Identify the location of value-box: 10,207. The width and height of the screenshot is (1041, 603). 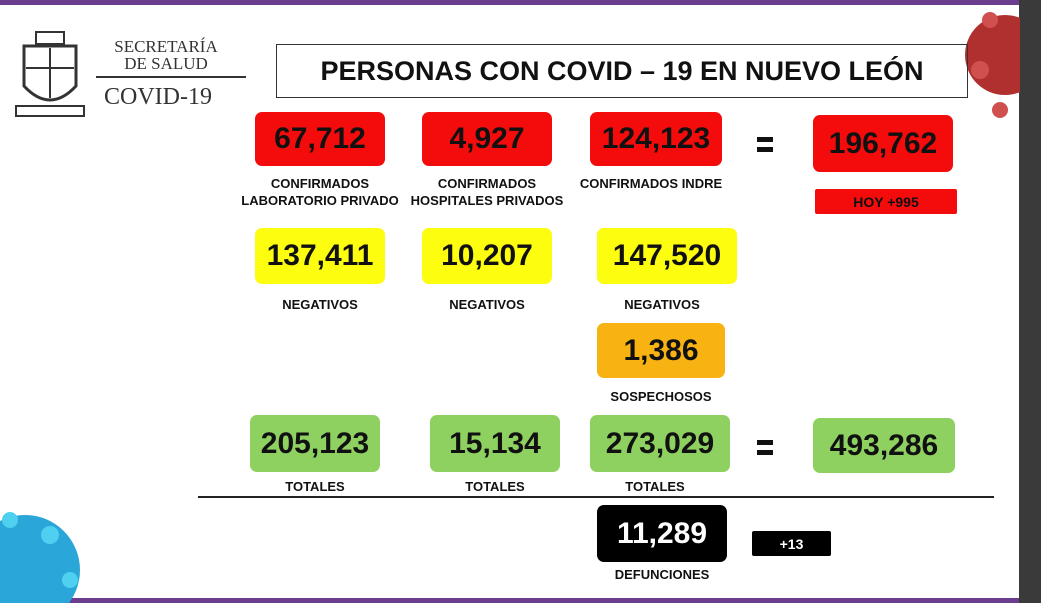
(487, 256).